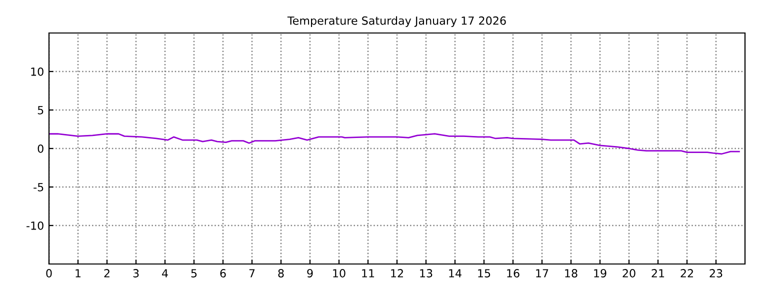 The width and height of the screenshot is (768, 288). I want to click on x-tick-label: 5, so click(194, 273).